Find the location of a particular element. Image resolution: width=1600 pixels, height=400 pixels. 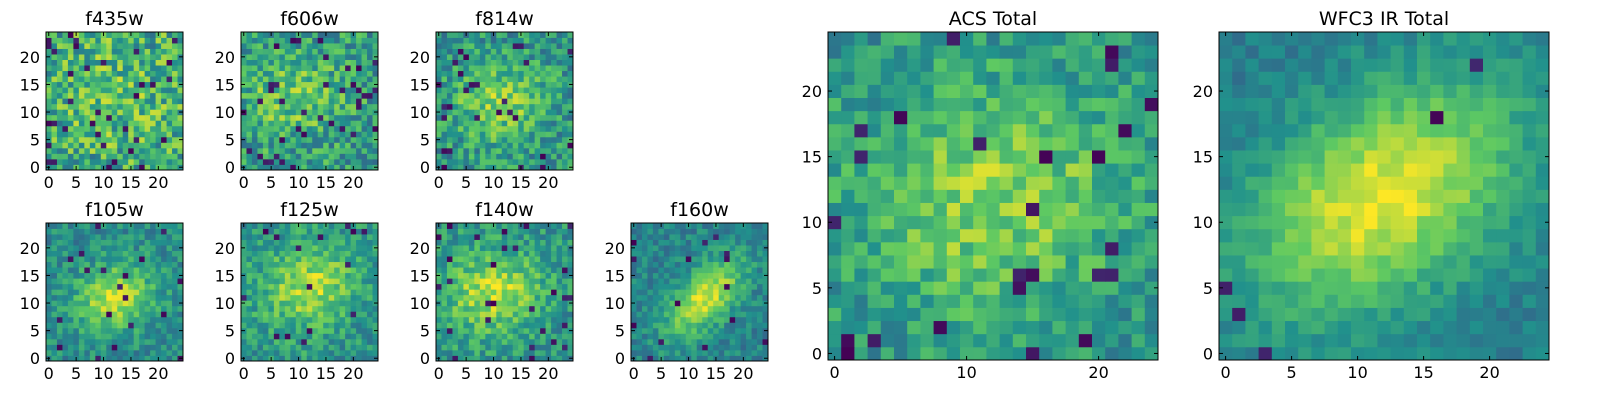

axes-frame is located at coordinates (504, 101).